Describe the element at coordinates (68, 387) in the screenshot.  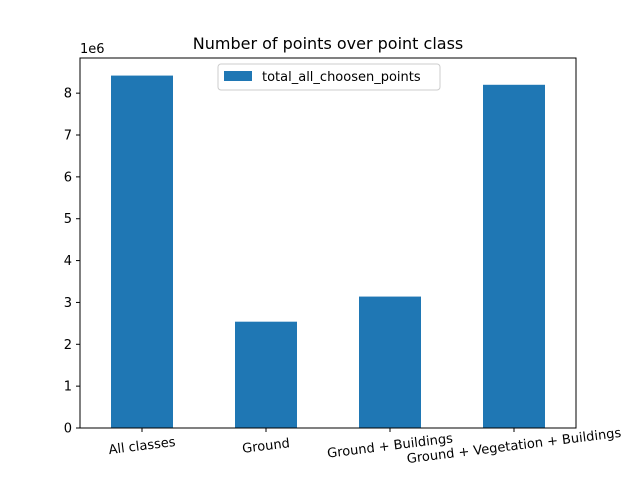
I see `y-tick-label: 1` at that location.